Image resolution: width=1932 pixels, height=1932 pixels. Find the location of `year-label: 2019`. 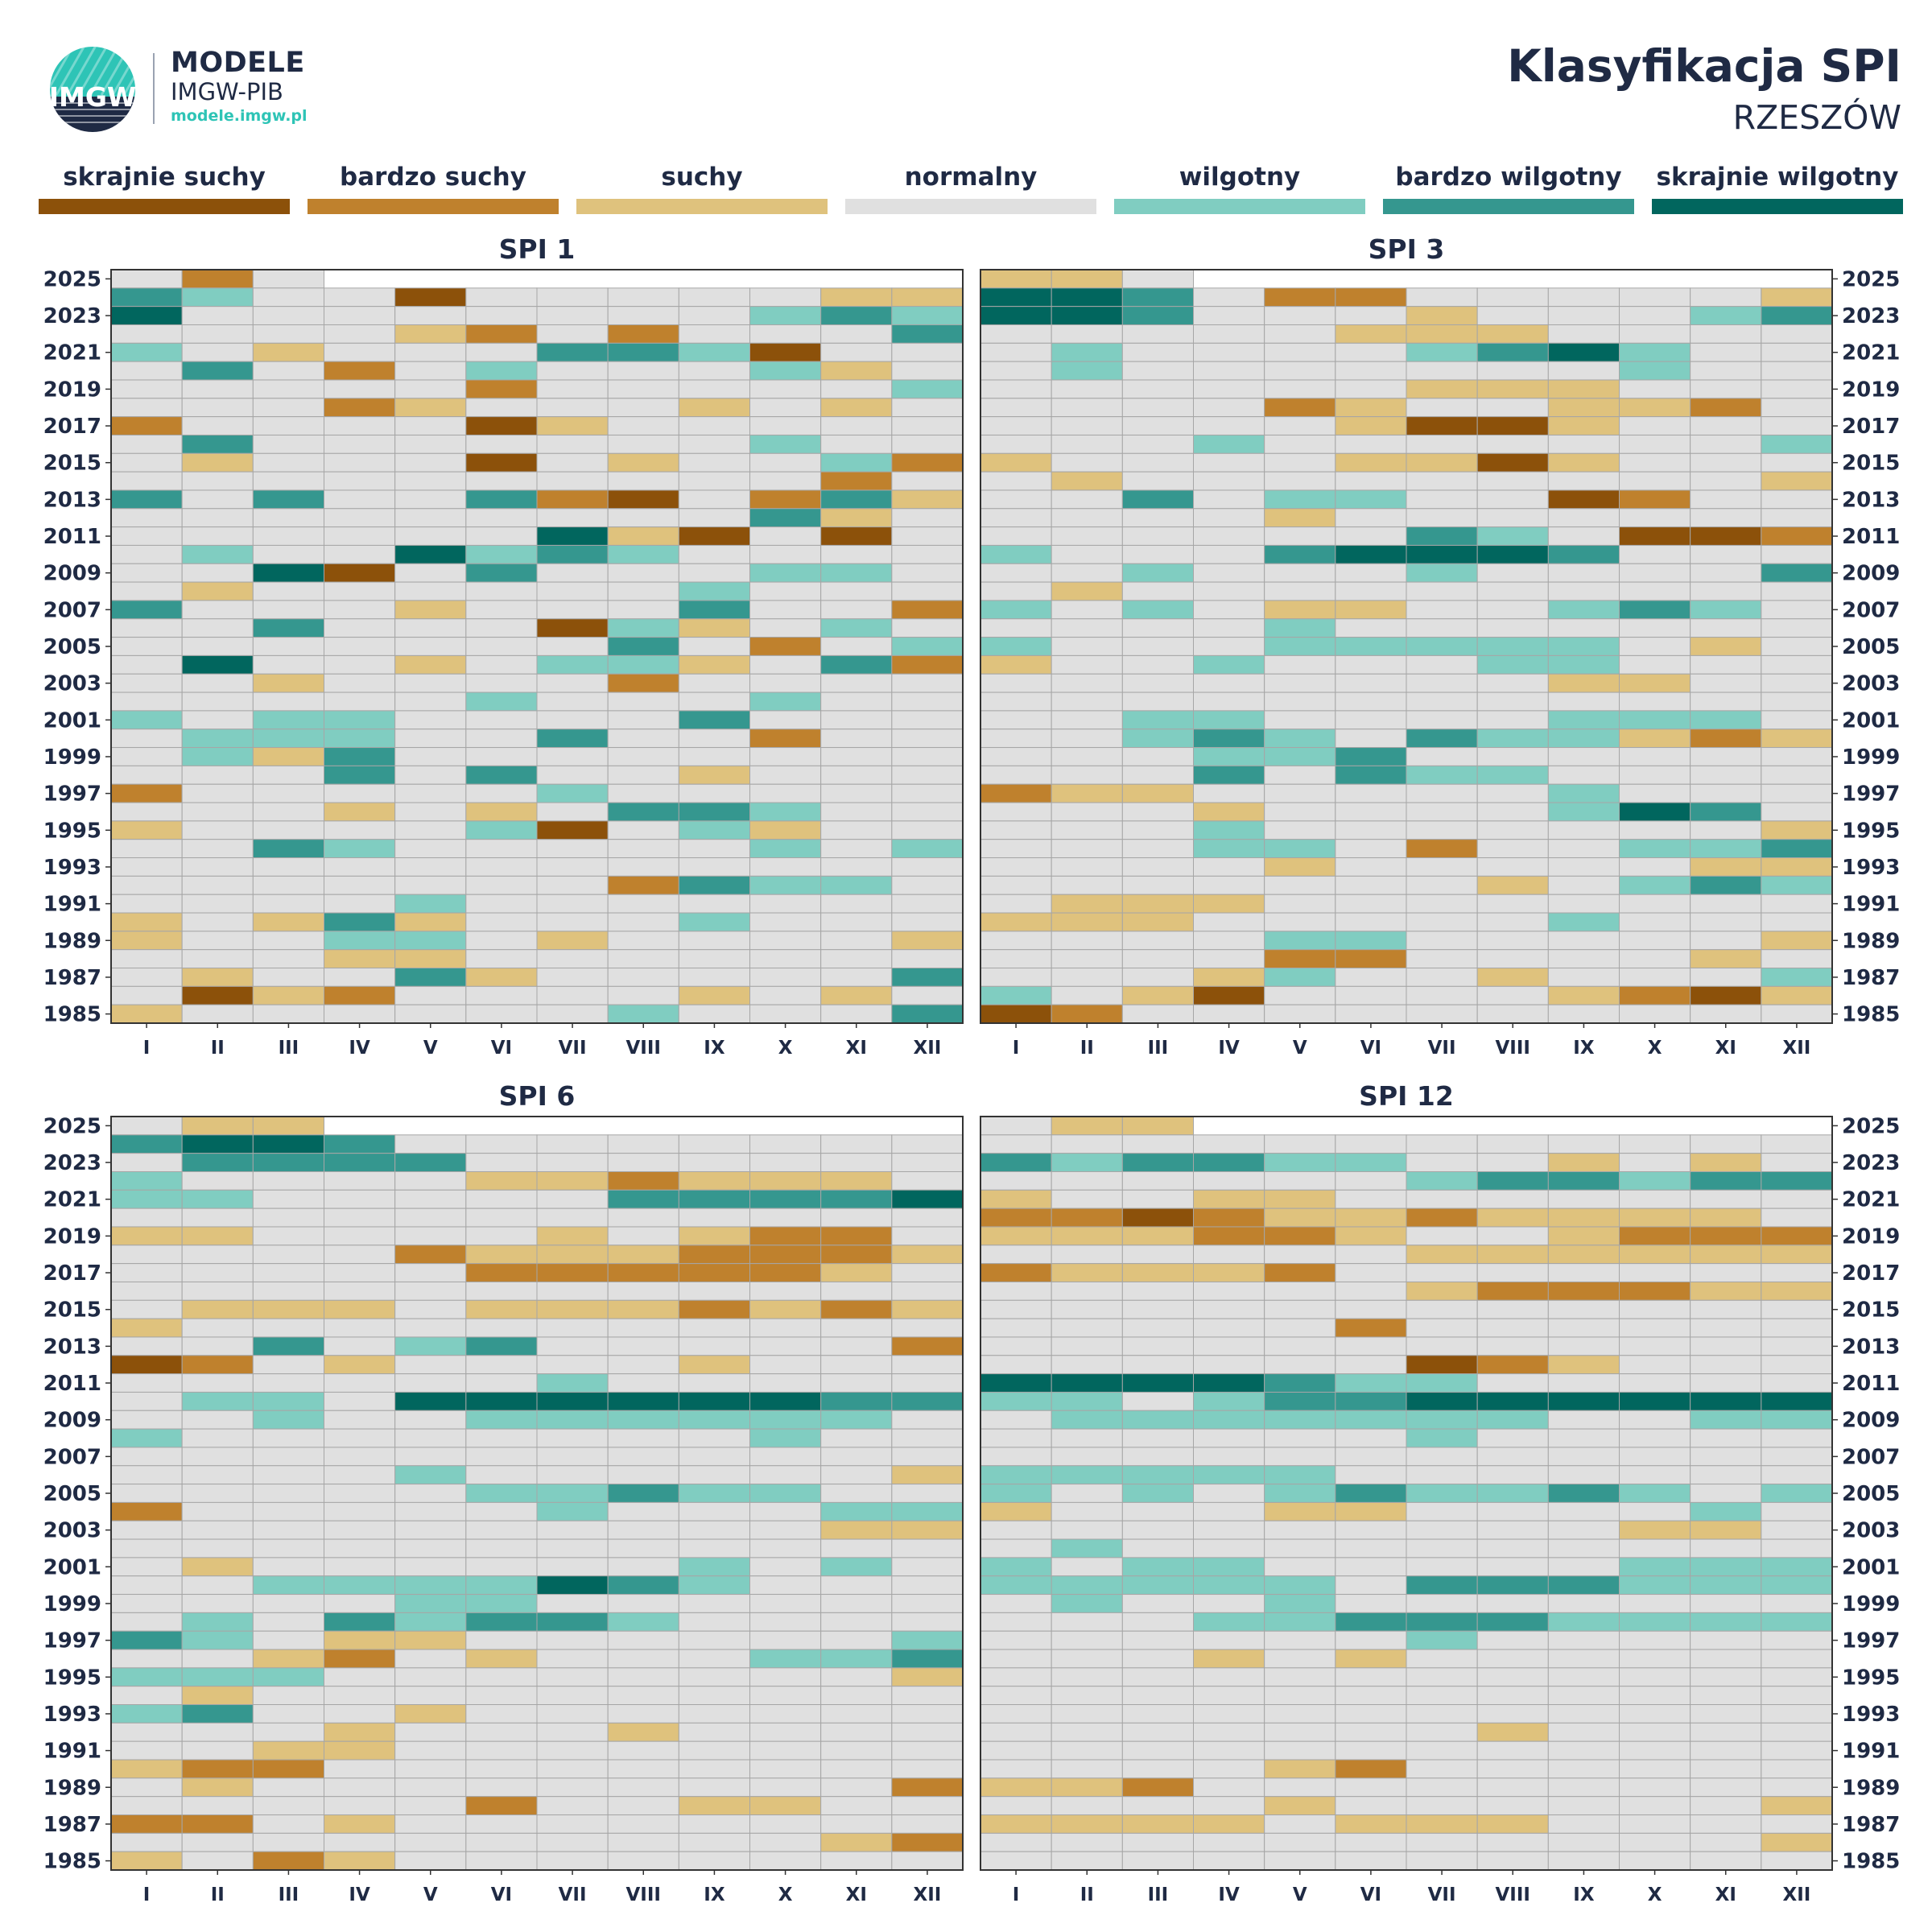

year-label: 2019 is located at coordinates (1871, 1236).